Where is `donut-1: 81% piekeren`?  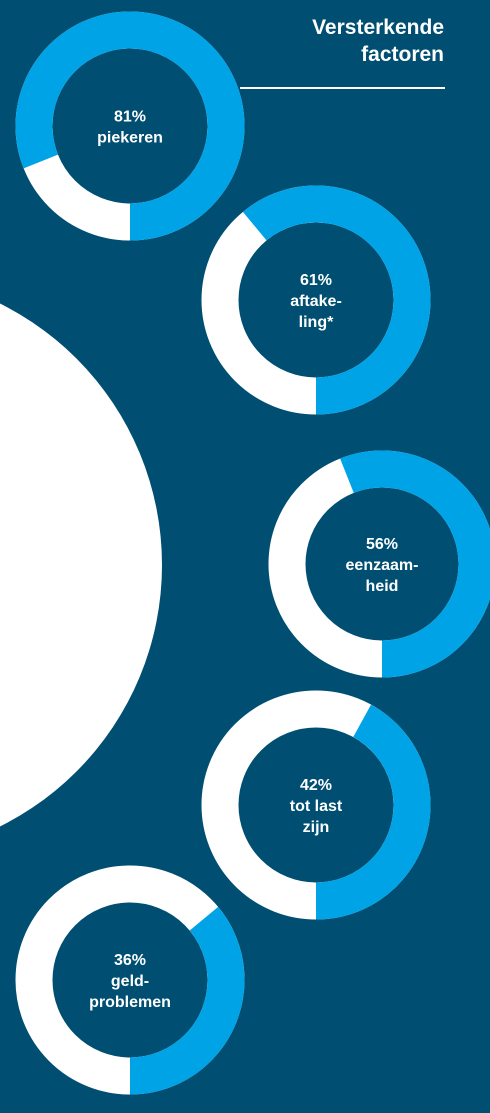 donut-1: 81% piekeren is located at coordinates (130, 126).